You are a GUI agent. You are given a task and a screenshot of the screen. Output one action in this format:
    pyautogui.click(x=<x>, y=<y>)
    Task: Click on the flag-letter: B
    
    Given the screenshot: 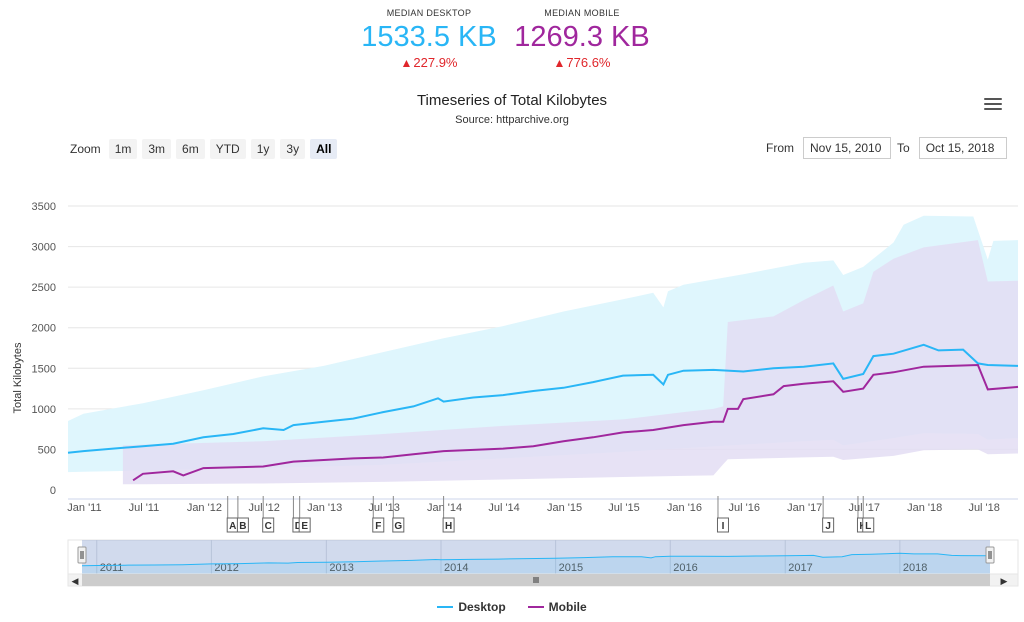 What is the action you would take?
    pyautogui.click(x=242, y=526)
    